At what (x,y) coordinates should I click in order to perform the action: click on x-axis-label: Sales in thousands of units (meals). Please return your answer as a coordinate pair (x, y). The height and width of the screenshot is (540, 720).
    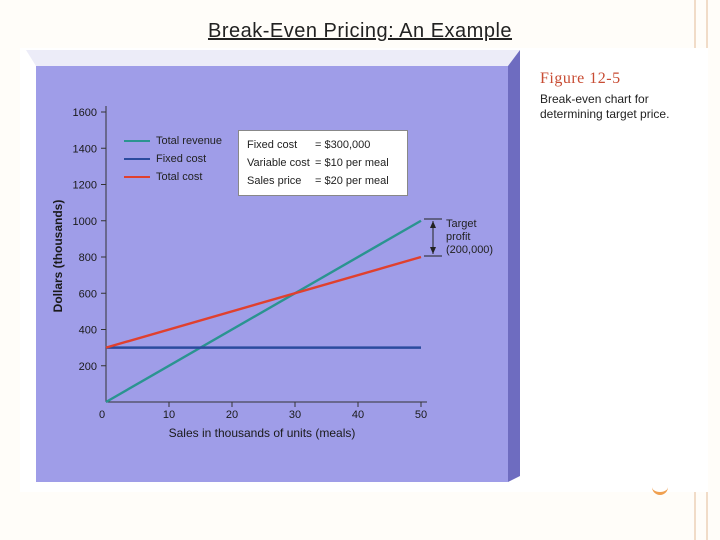
    Looking at the image, I should click on (262, 433).